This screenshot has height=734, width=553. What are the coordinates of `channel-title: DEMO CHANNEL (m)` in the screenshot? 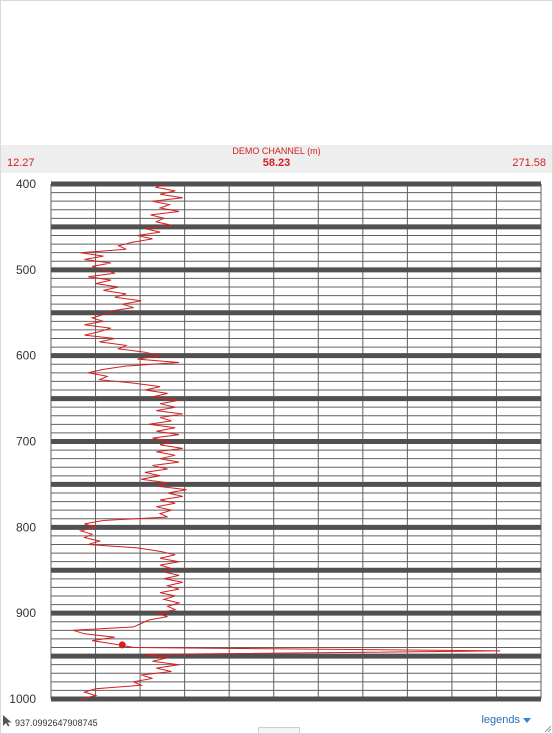 It's located at (276, 151).